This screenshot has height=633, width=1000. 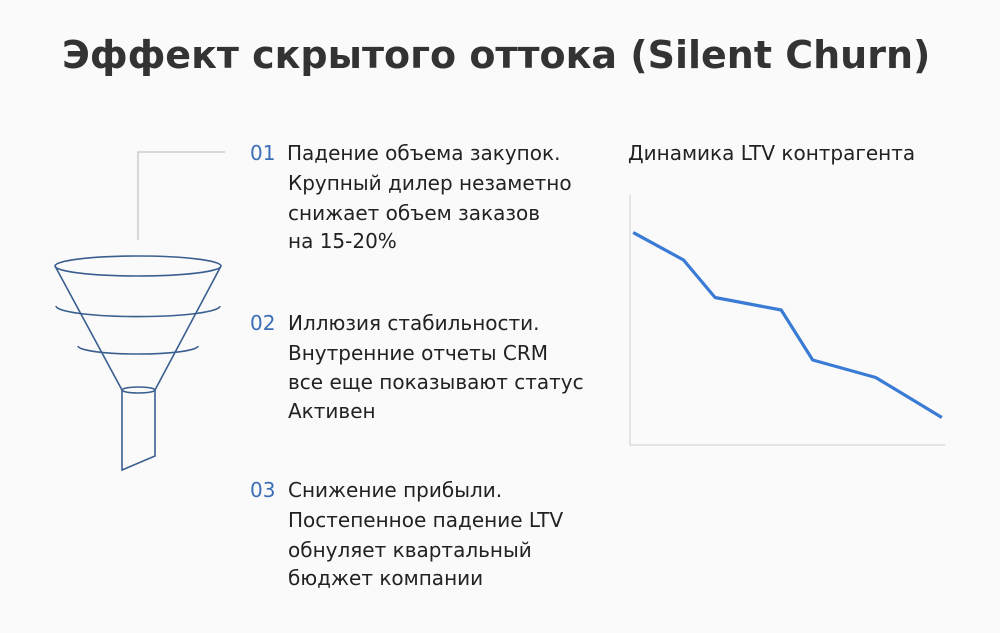 What do you see at coordinates (262, 153) in the screenshot?
I see `item-number: 01` at bounding box center [262, 153].